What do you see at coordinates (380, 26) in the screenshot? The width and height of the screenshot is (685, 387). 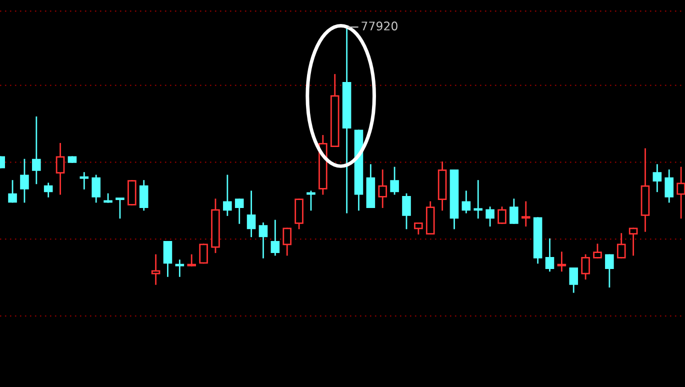 I see `annotation: 77920` at bounding box center [380, 26].